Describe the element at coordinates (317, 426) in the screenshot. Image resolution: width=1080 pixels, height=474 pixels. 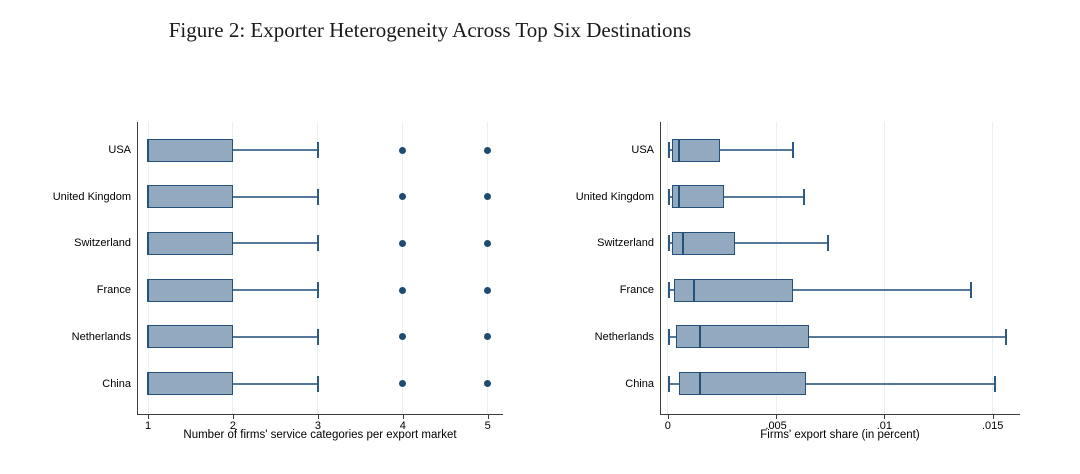
I see `x-tick-label: 3` at that location.